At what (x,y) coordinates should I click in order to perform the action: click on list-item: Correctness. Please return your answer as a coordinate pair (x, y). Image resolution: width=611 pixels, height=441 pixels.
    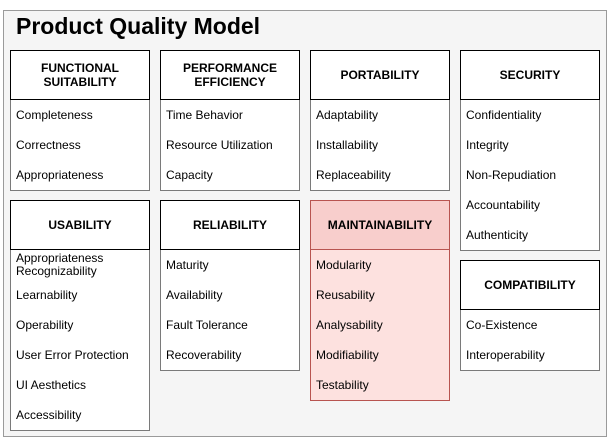
    Looking at the image, I should click on (48, 144).